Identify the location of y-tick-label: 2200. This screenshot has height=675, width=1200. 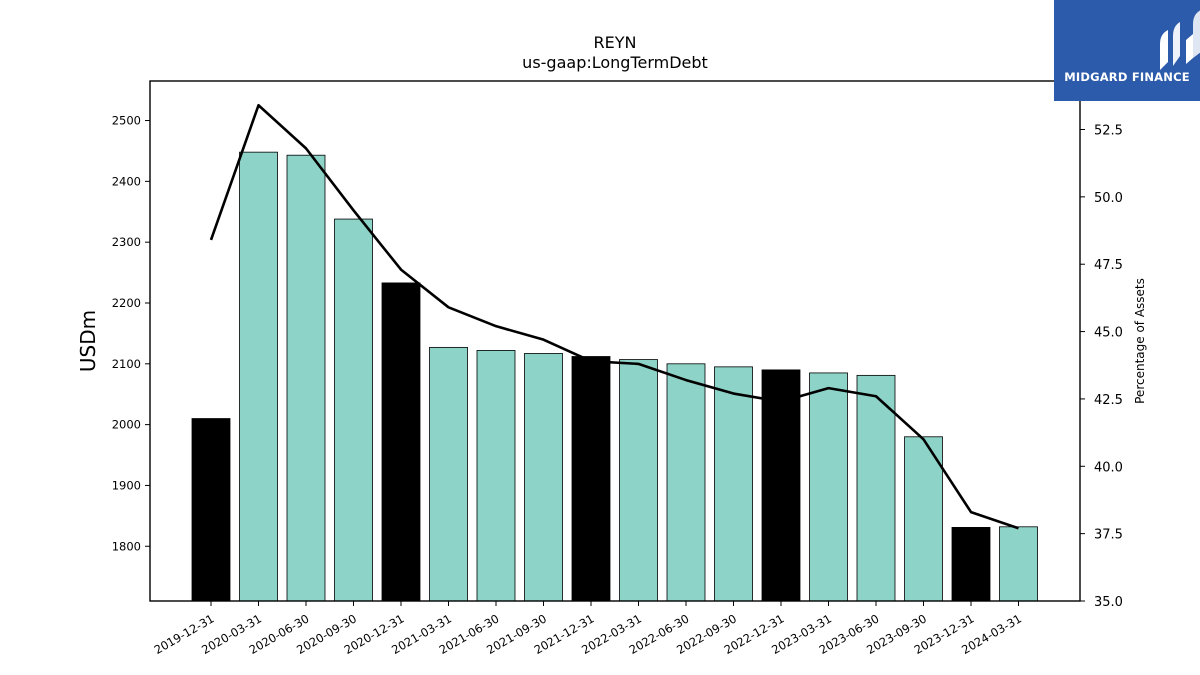
(126, 303).